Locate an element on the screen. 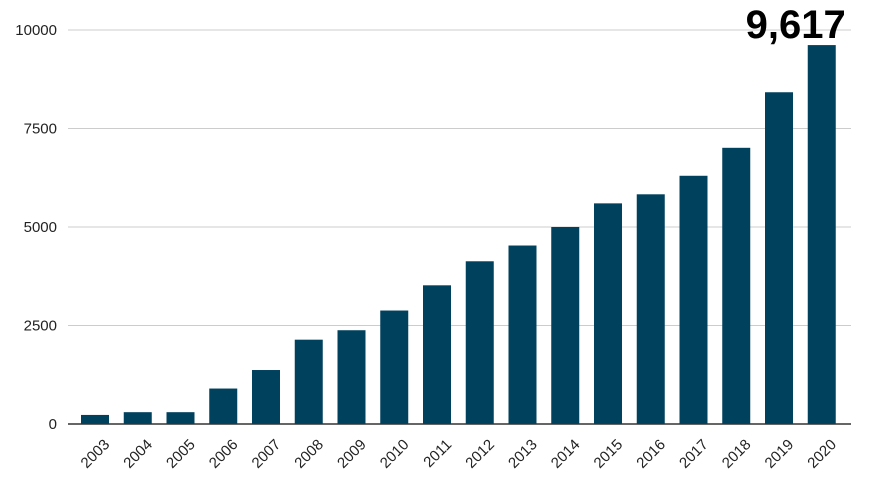  x-tick-label: 2018 is located at coordinates (737, 454).